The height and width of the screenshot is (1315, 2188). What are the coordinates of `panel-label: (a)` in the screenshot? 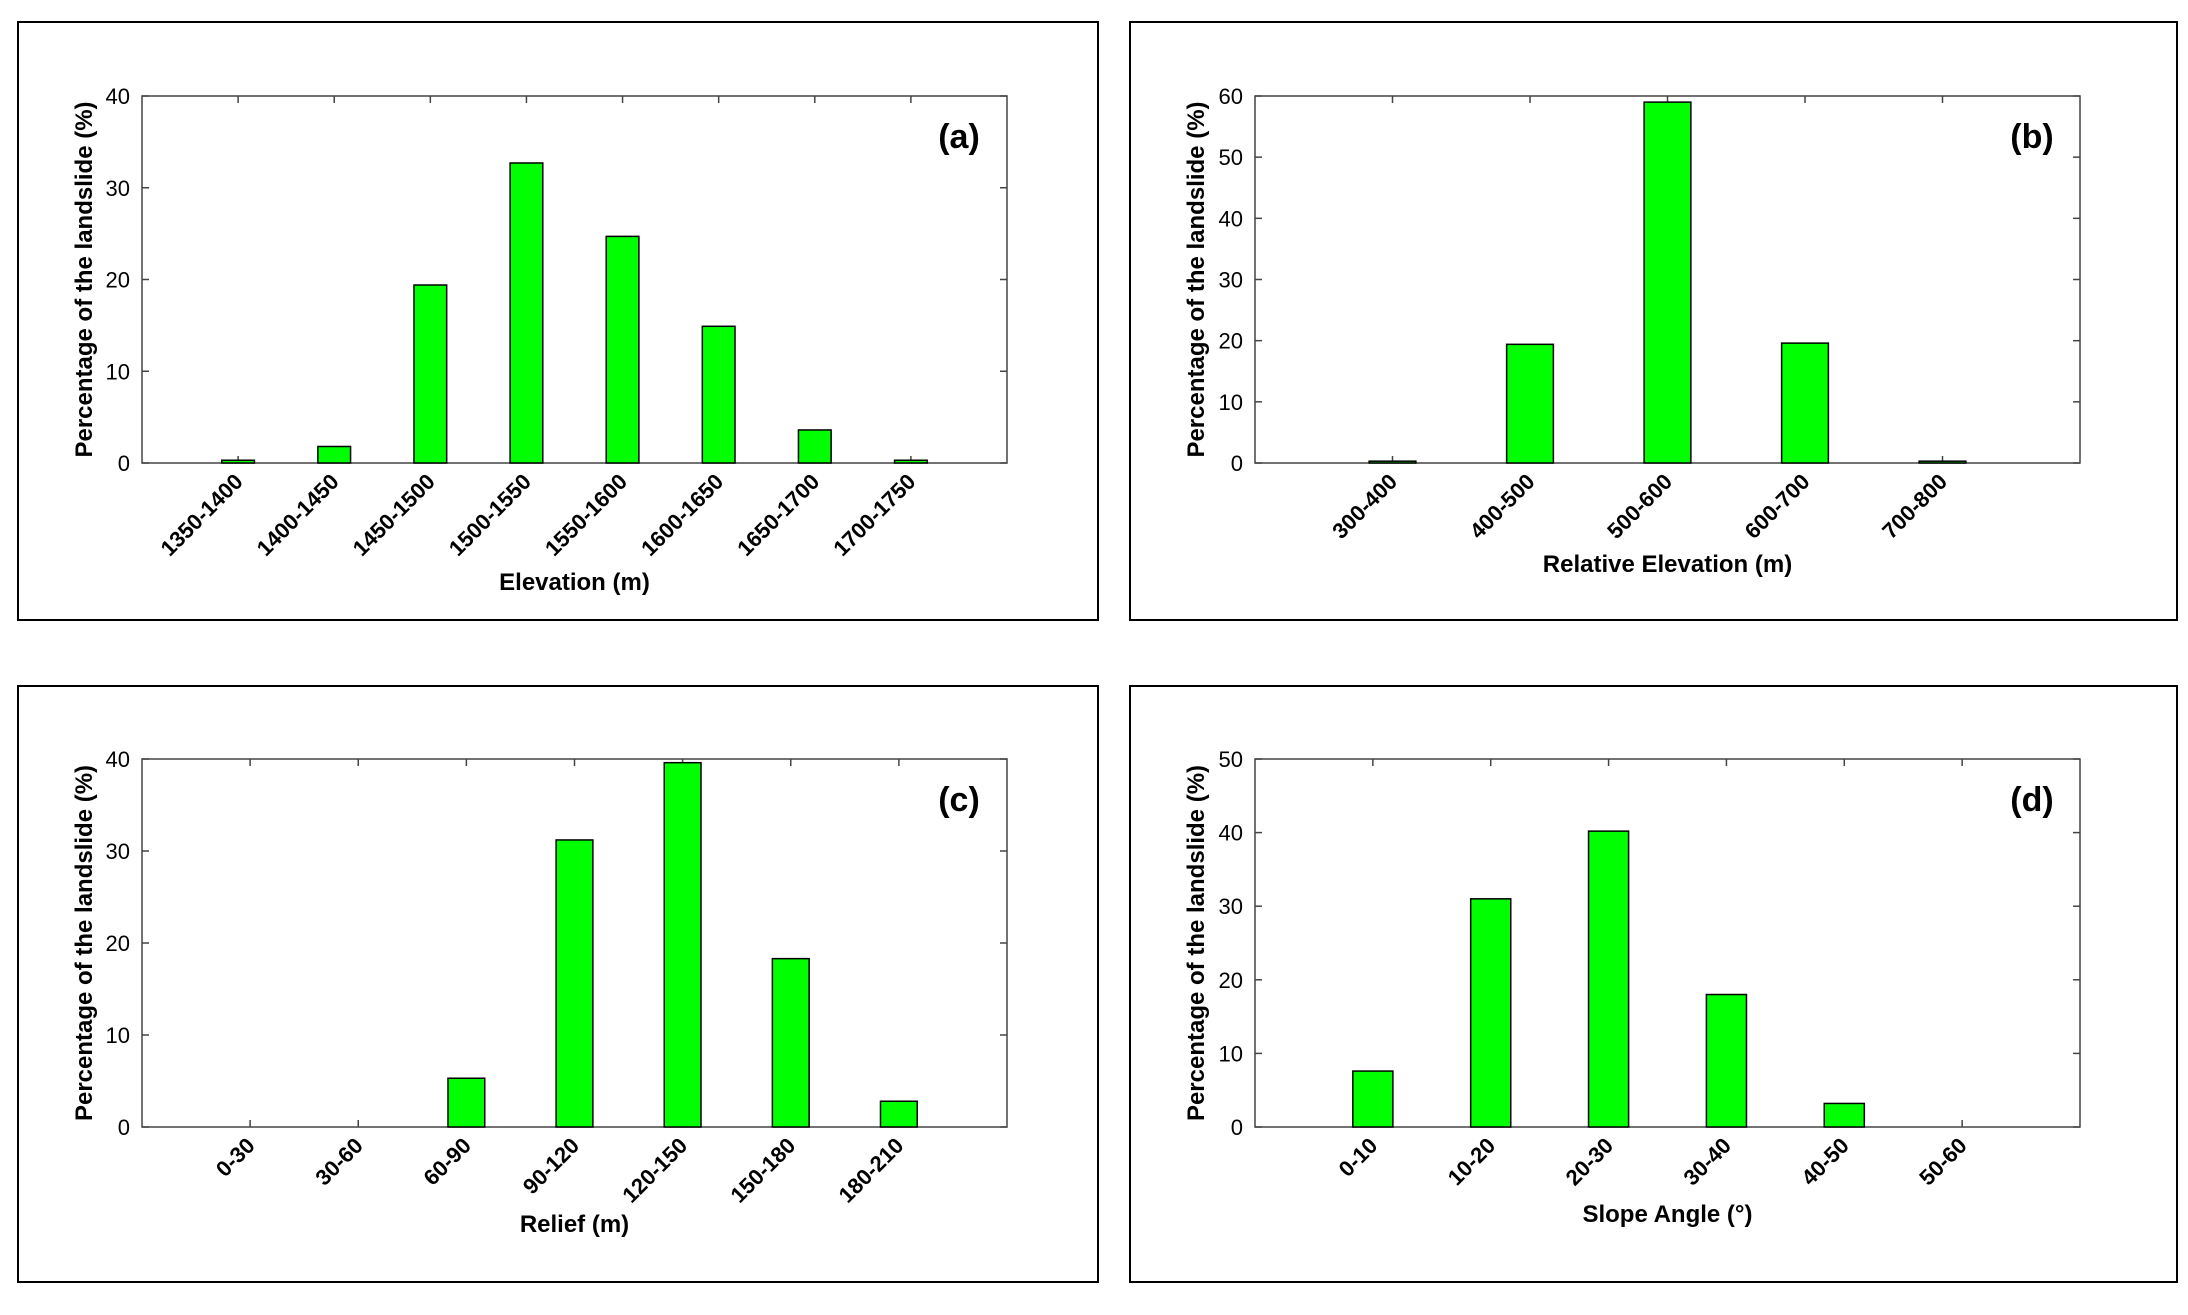 It's located at (959, 137).